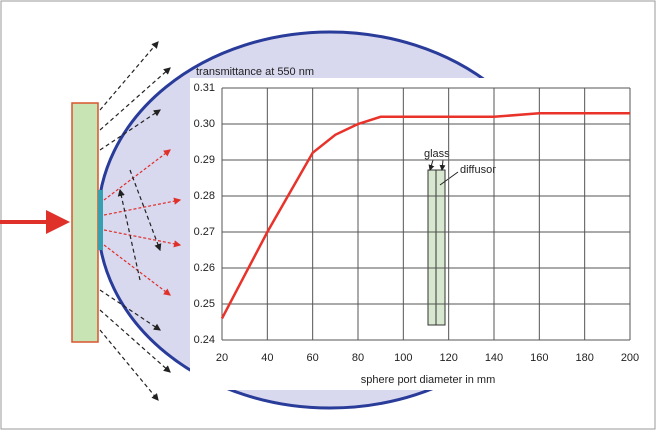  What do you see at coordinates (204, 88) in the screenshot?
I see `y-tick-label: 0.31` at bounding box center [204, 88].